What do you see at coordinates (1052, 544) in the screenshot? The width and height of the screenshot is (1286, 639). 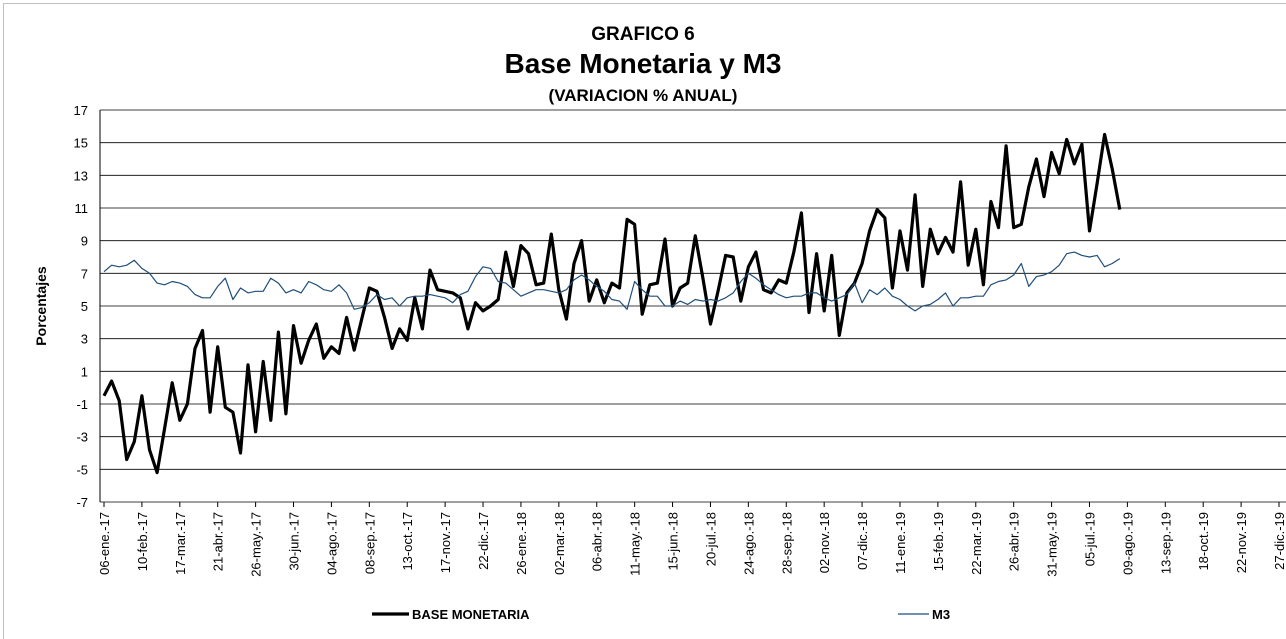 I see `x-tick-label: 31-may.-19` at bounding box center [1052, 544].